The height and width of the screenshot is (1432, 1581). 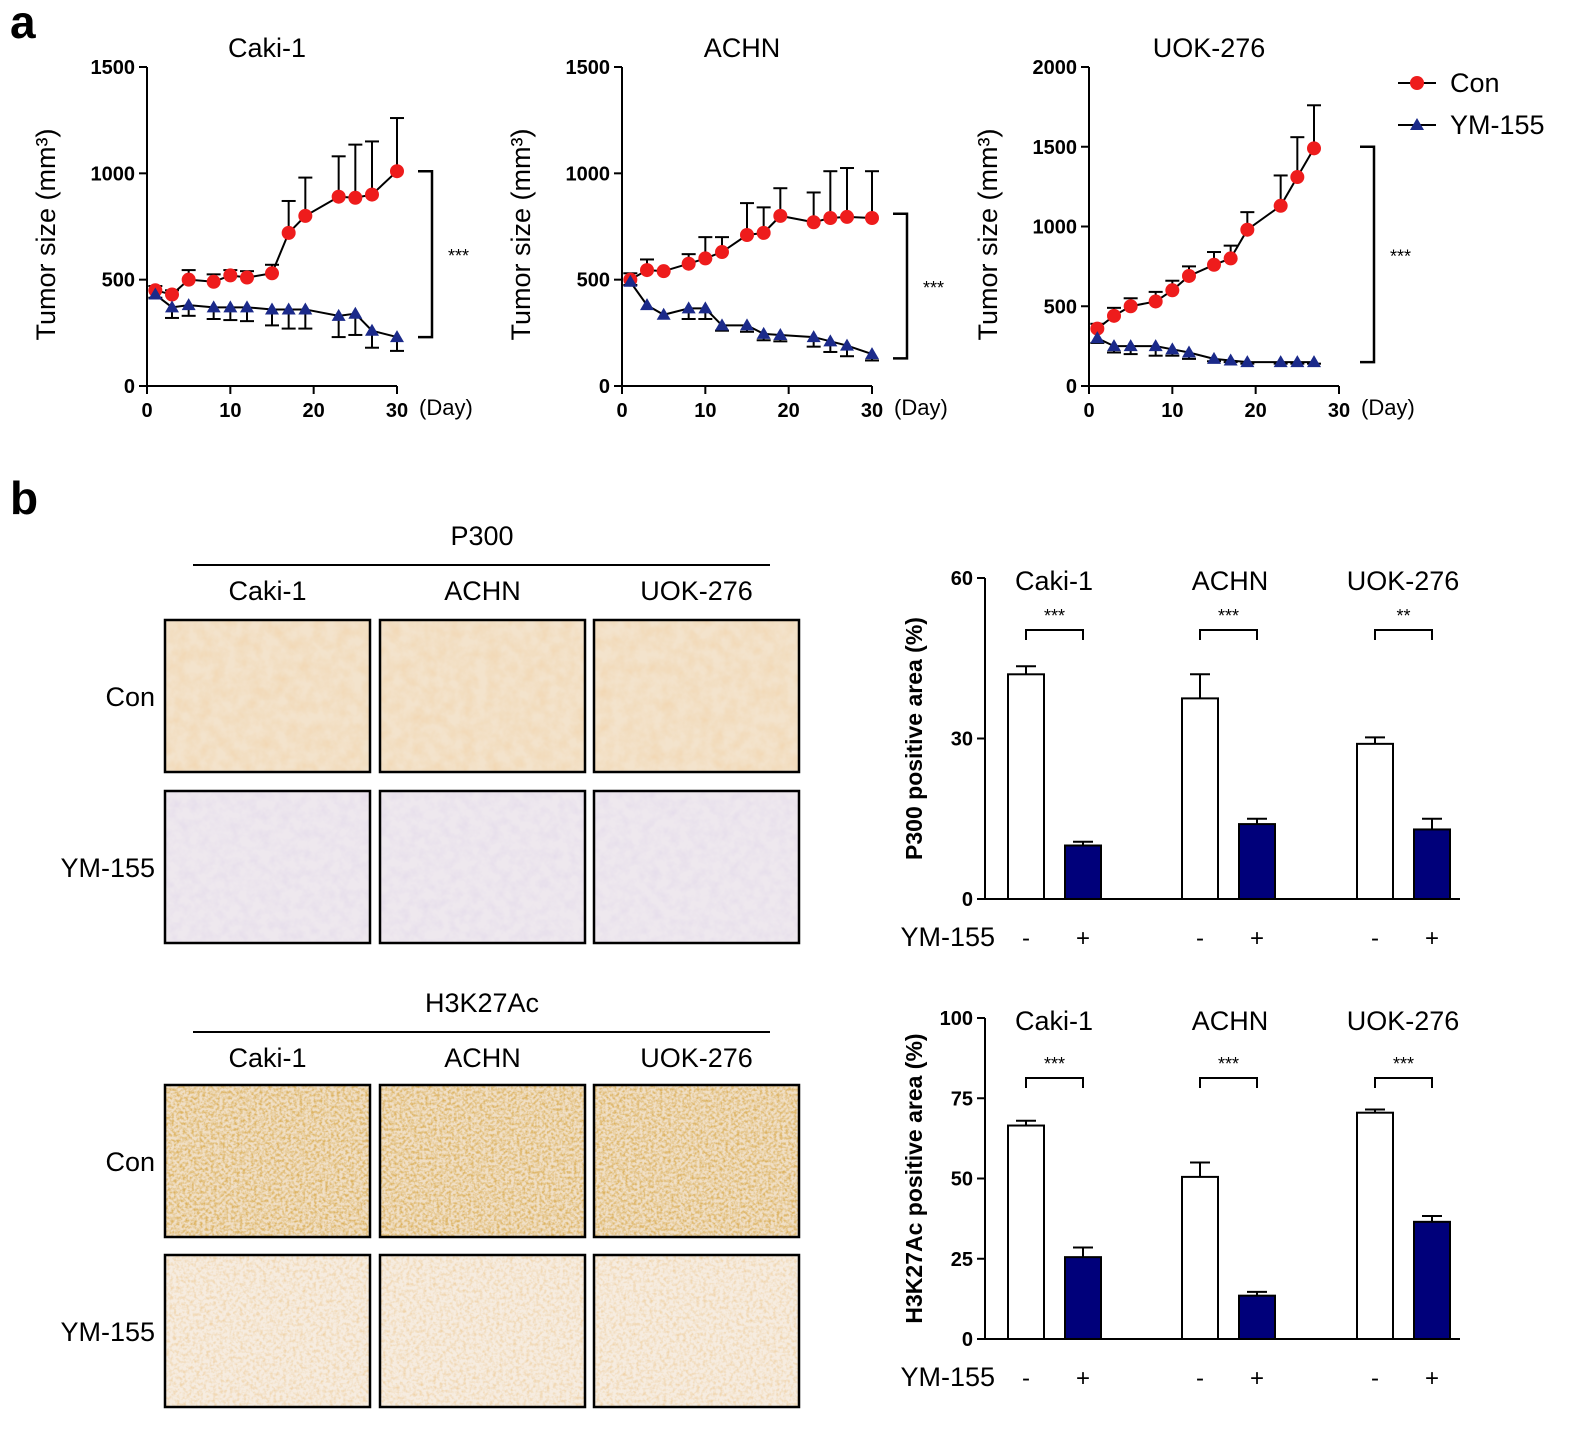 I want to click on ihc-row-label: YM-155, so click(x=107, y=868).